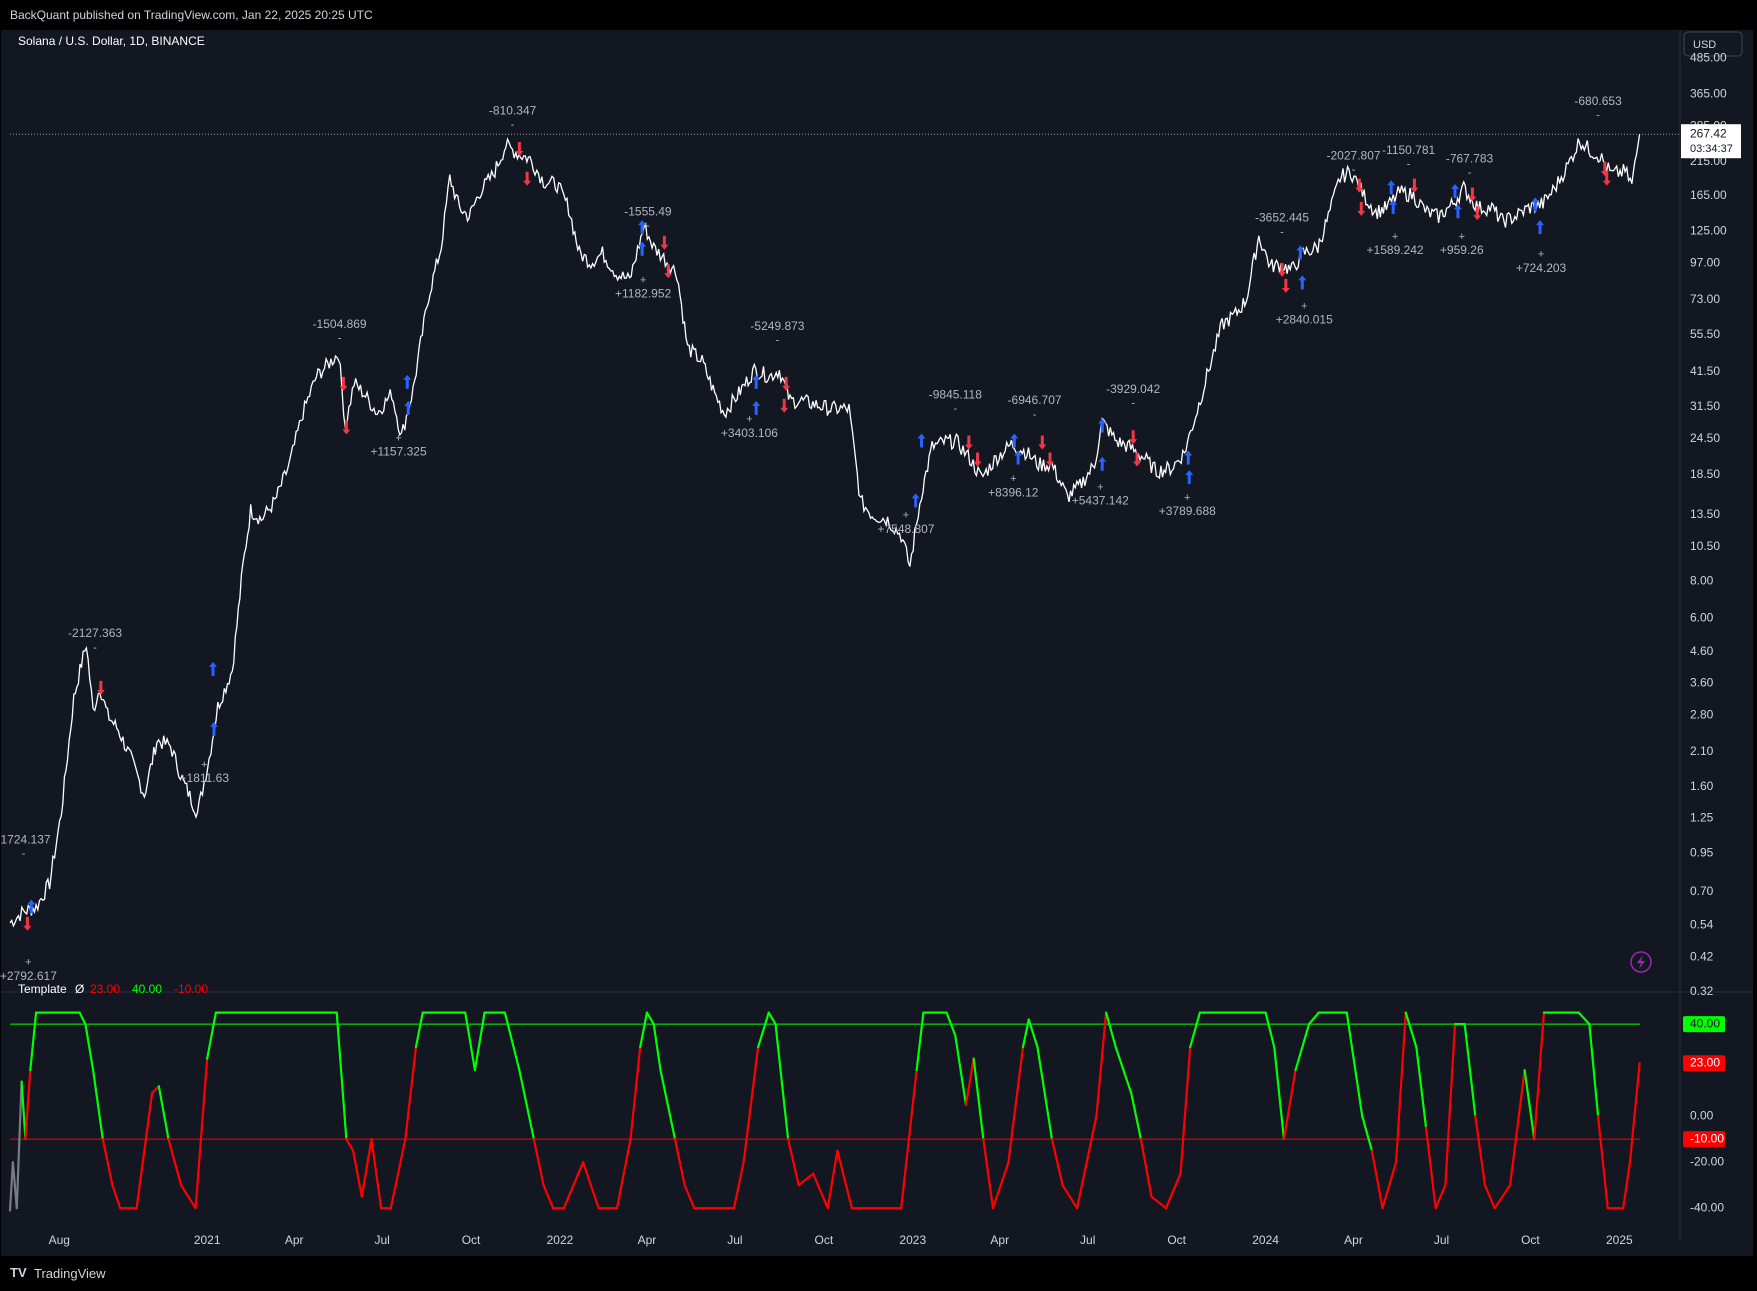  What do you see at coordinates (878, 1273) in the screenshot?
I see `footer: TV TradingView` at bounding box center [878, 1273].